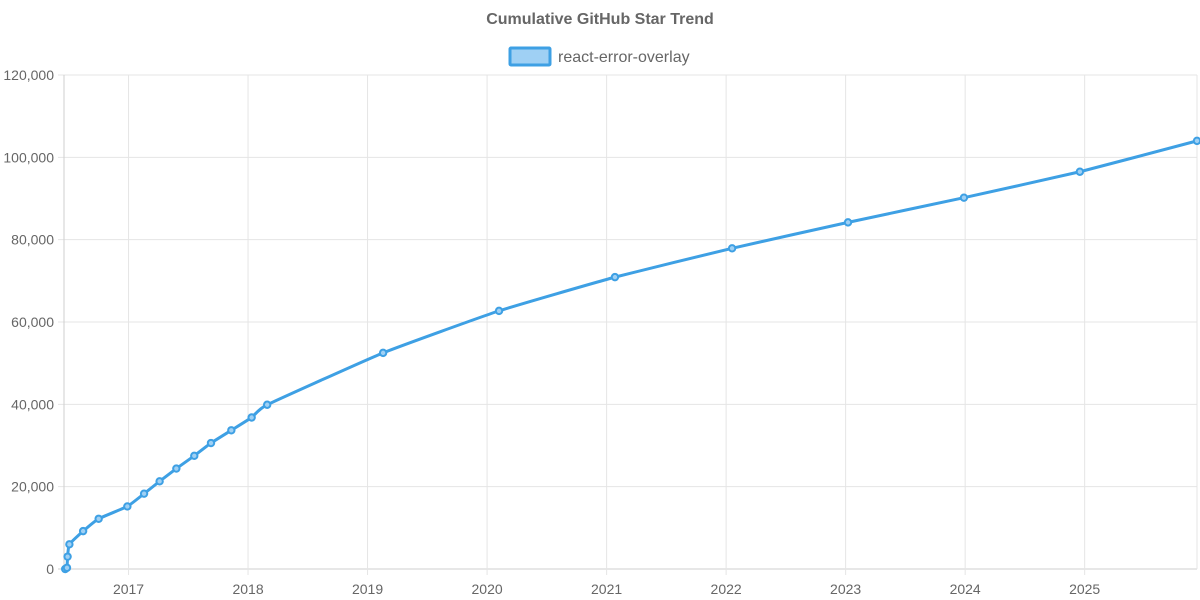  Describe the element at coordinates (367, 589) in the screenshot. I see `x-tick-label: 2019` at that location.